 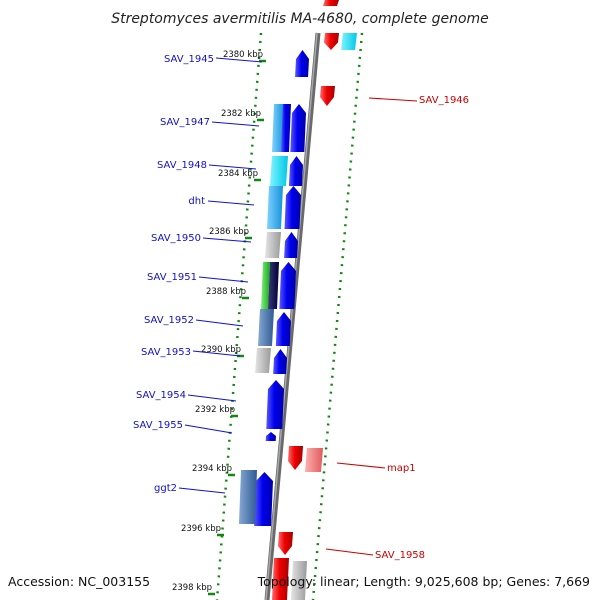 What do you see at coordinates (229, 232) in the screenshot?
I see `kbp-tick-label: 2386 kbp` at bounding box center [229, 232].